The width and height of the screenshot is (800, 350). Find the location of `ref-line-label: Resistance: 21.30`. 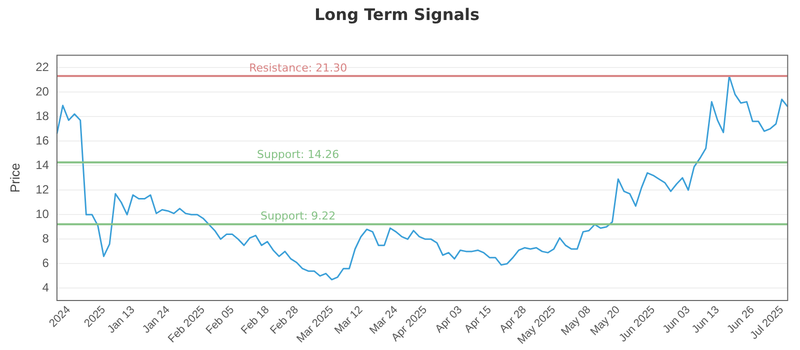

ref-line-label: Resistance: 21.30 is located at coordinates (298, 67).